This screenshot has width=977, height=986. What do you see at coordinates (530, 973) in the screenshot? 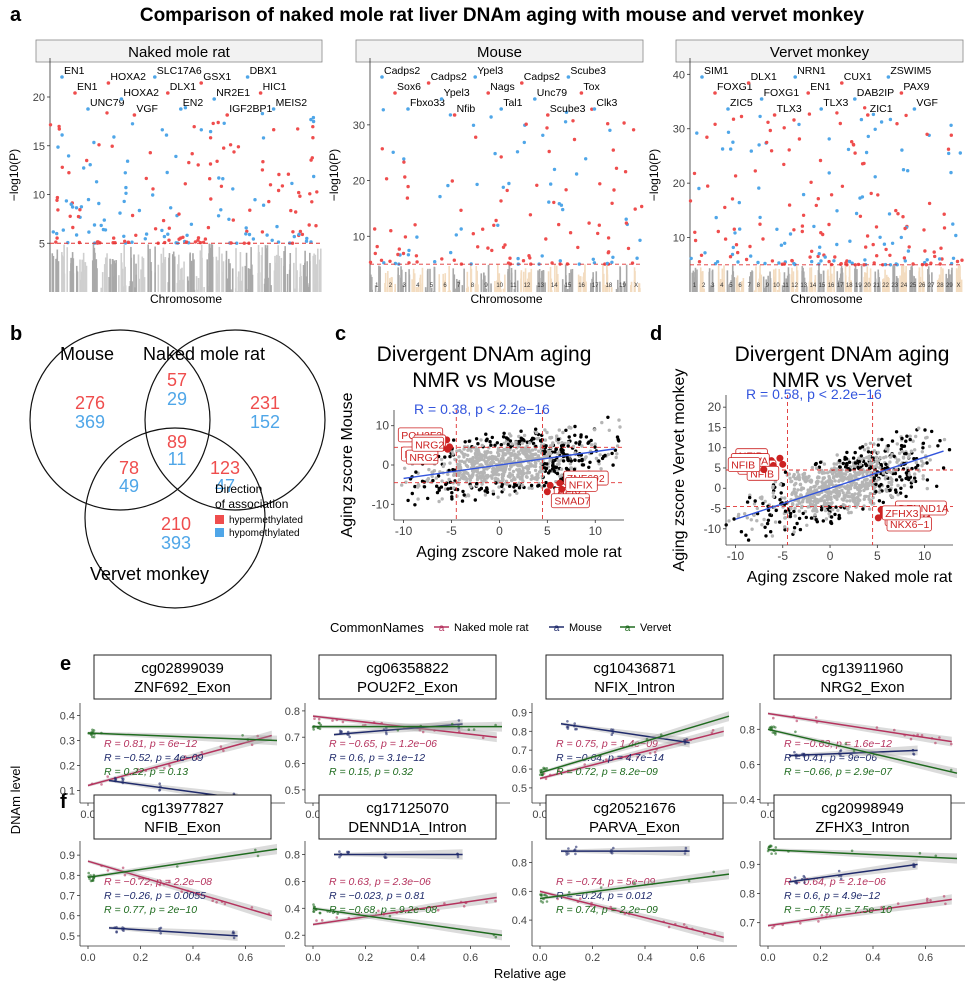
I see `facet-xlabel: Relative age` at bounding box center [530, 973].